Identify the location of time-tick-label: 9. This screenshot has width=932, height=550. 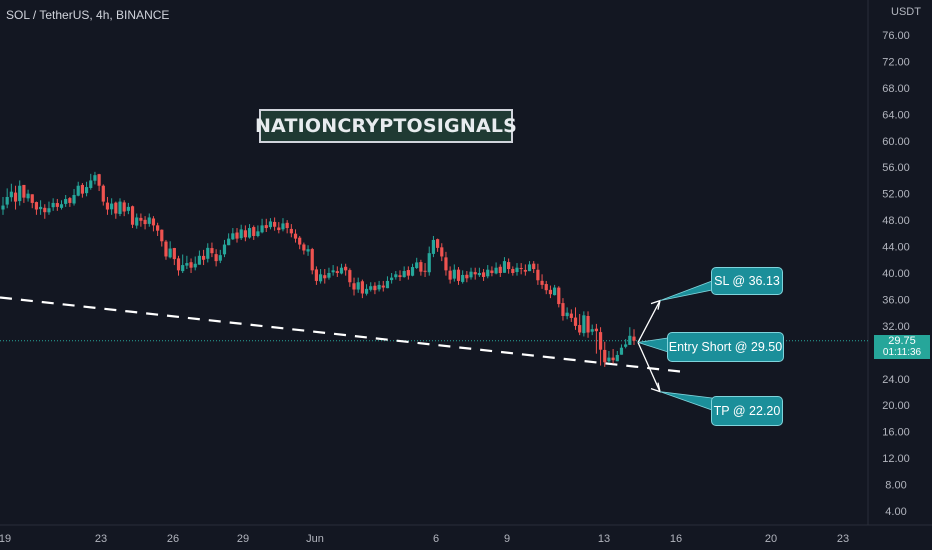
(507, 539).